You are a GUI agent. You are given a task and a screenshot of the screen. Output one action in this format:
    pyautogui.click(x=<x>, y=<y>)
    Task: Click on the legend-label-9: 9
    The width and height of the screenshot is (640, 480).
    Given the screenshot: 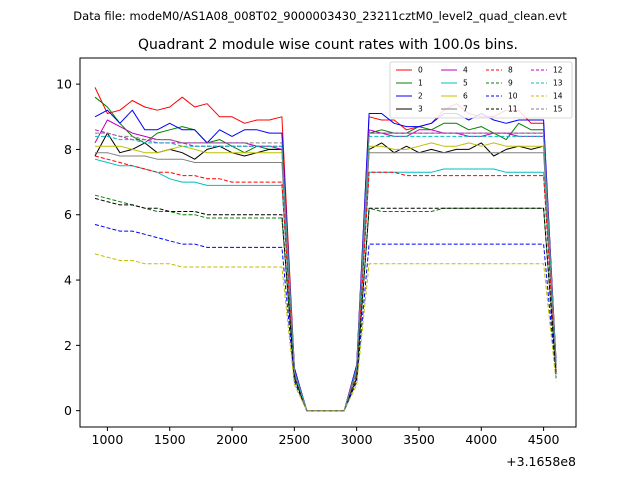 What is the action you would take?
    pyautogui.click(x=510, y=83)
    